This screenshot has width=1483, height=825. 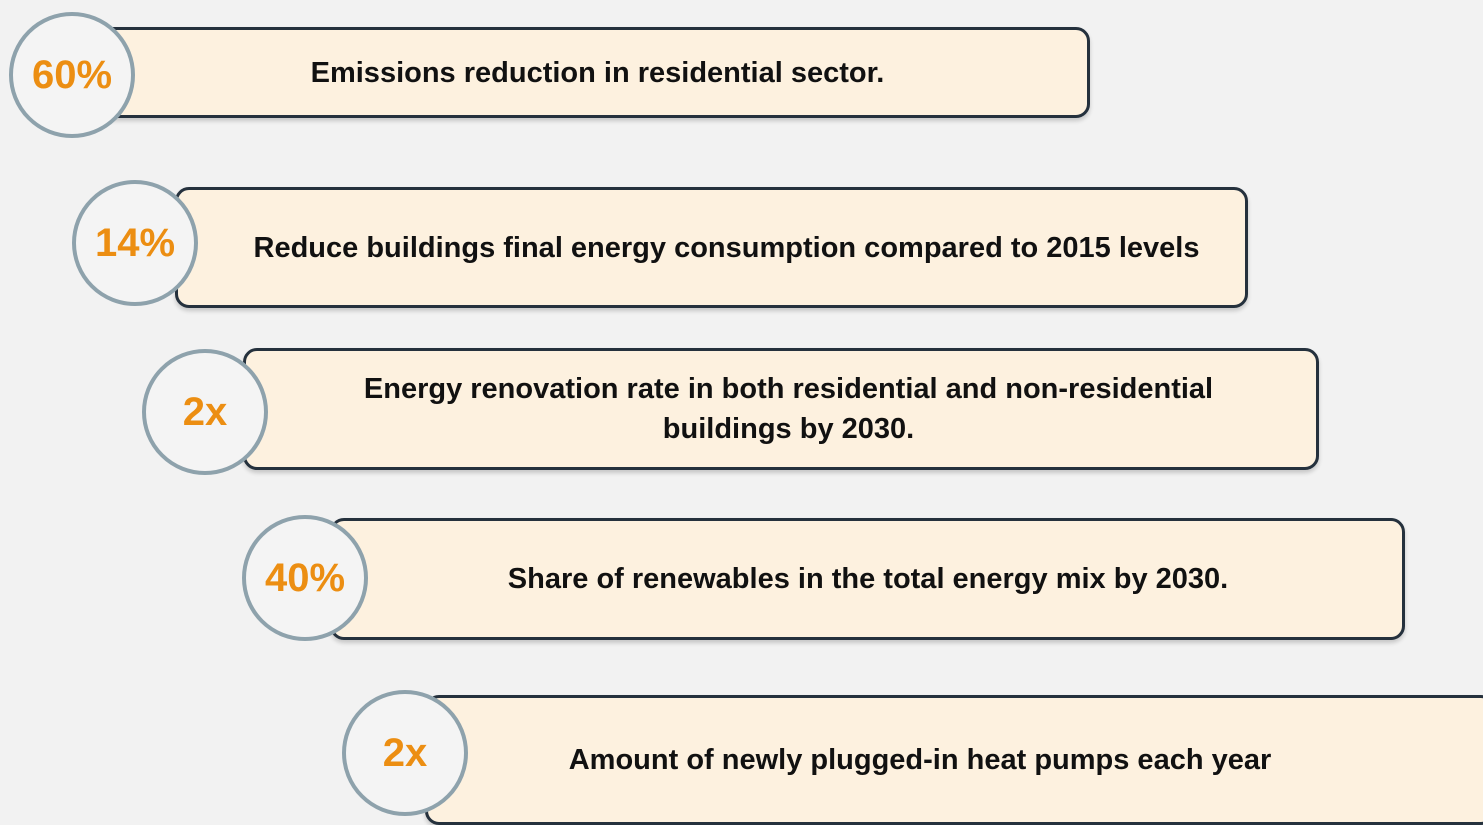 What do you see at coordinates (305, 578) in the screenshot?
I see `item-badge: 40%` at bounding box center [305, 578].